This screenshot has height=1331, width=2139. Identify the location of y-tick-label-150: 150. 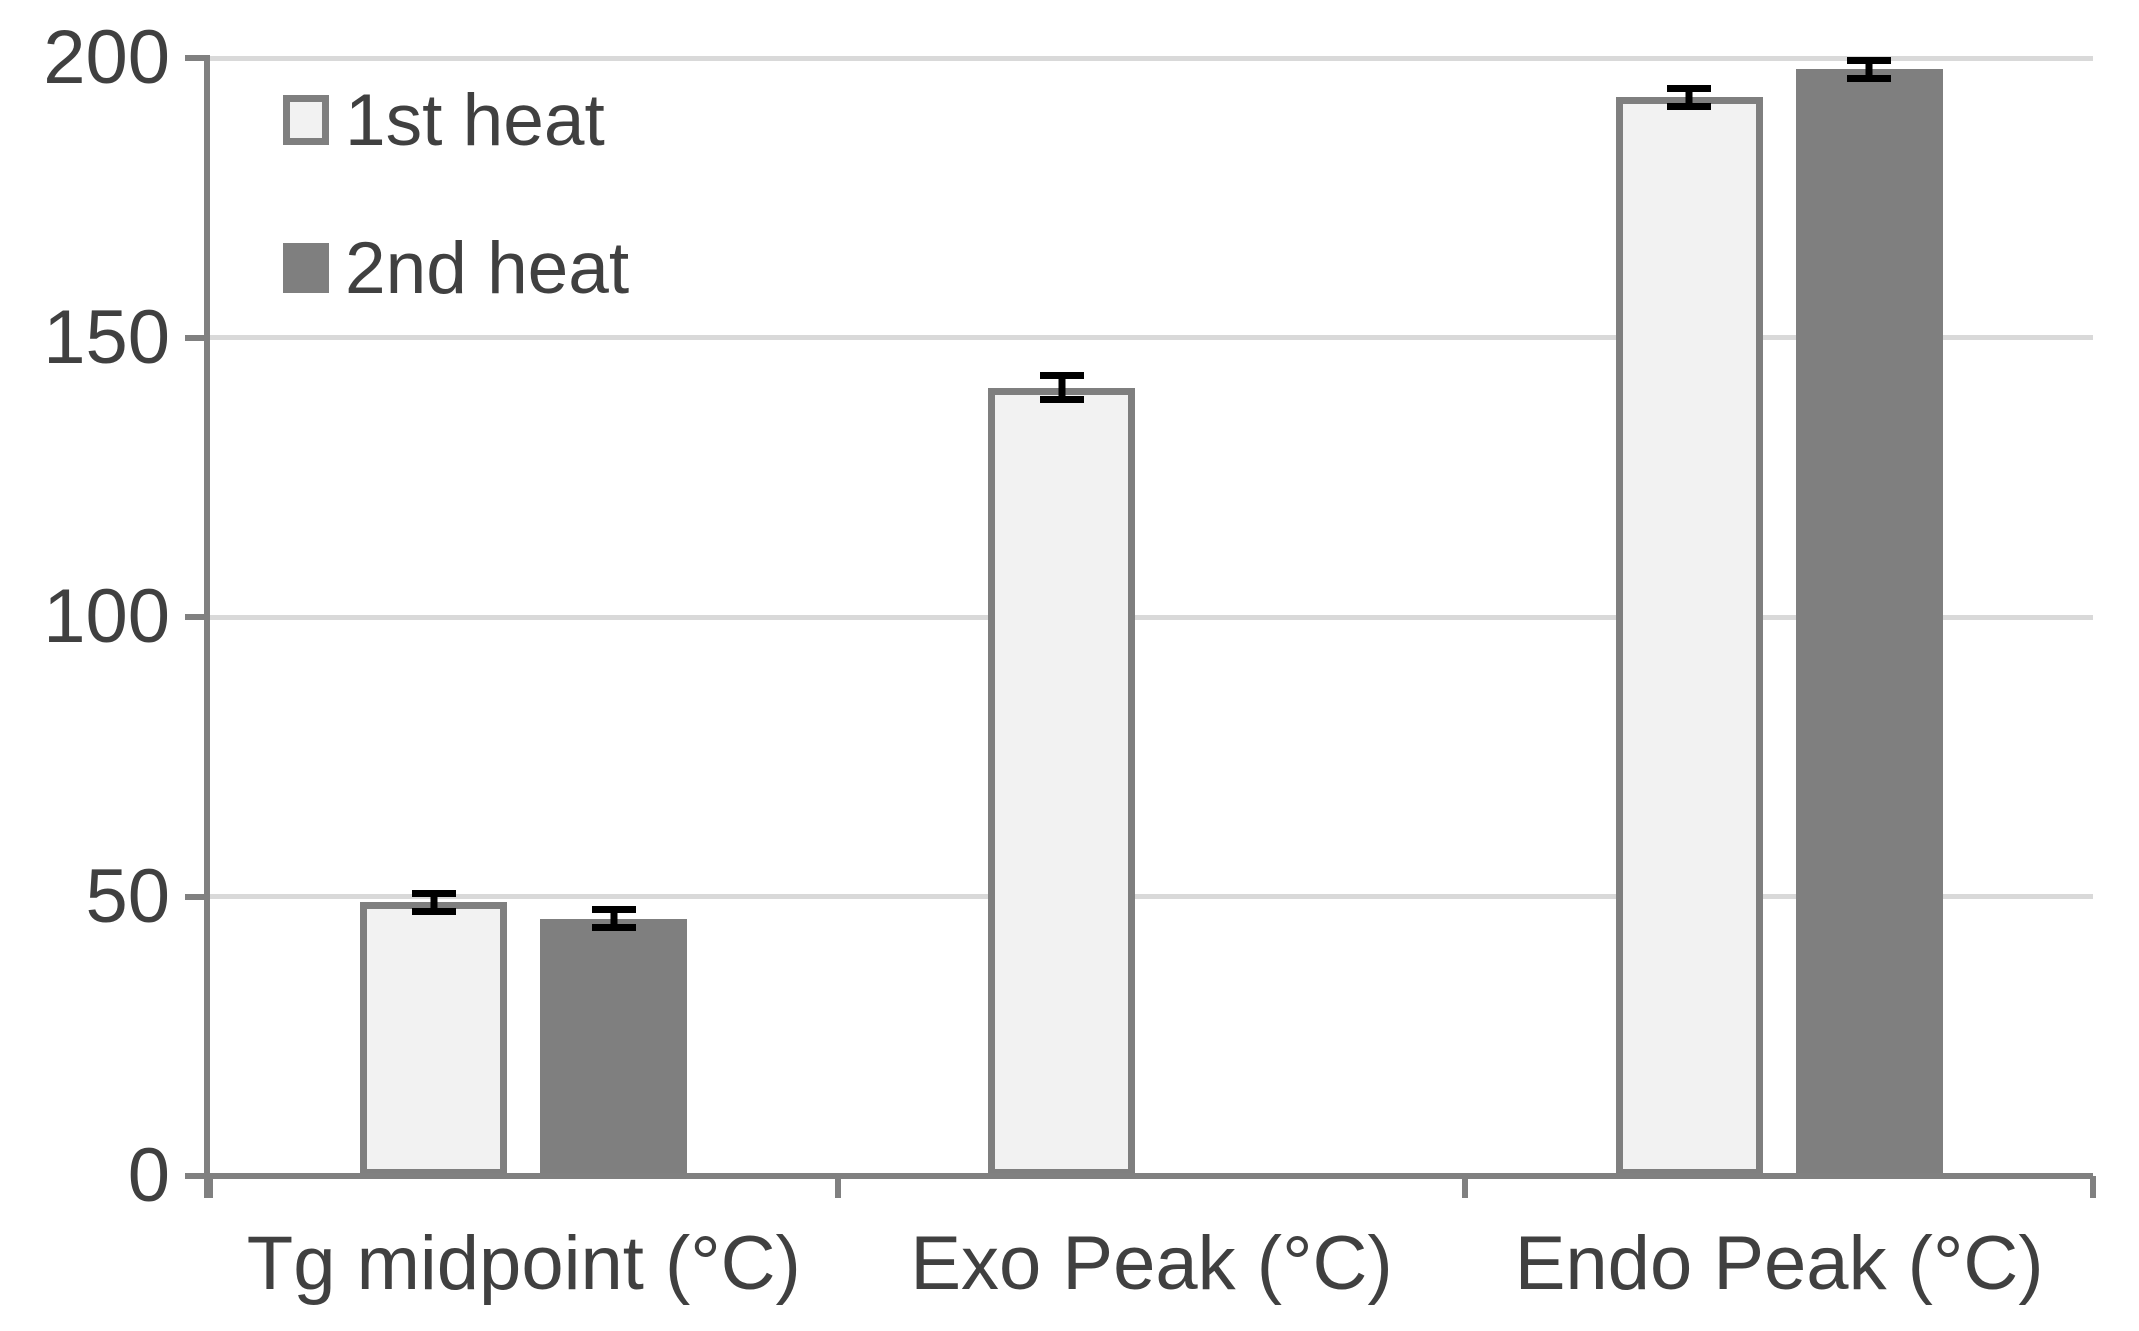
(106, 337).